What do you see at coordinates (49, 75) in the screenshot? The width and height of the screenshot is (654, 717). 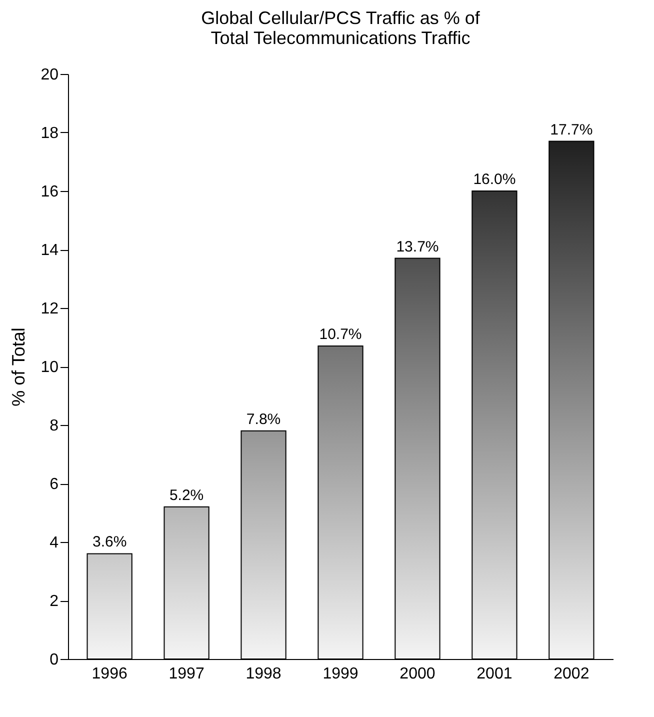 I see `y-tick-label: 20` at bounding box center [49, 75].